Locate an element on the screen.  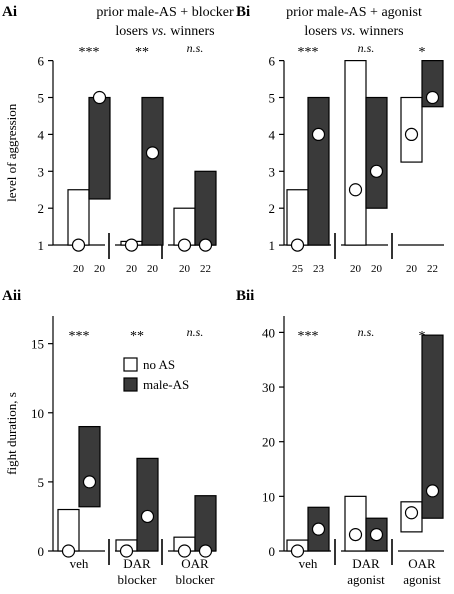
y-tick-label: 20 is located at coordinates (268, 442).